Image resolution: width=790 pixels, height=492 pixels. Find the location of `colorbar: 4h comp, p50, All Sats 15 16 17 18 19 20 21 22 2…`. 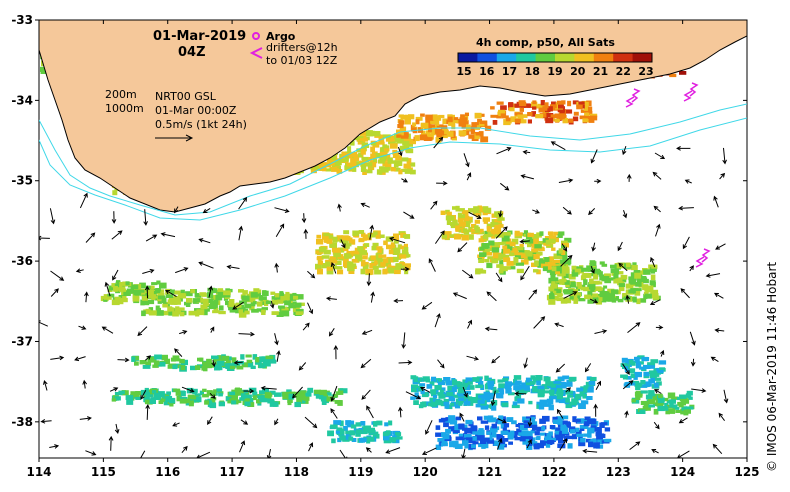

colorbar: 4h comp, p50, All Sats 15 16 17 18 19 20 21 22 2… is located at coordinates (554, 57).